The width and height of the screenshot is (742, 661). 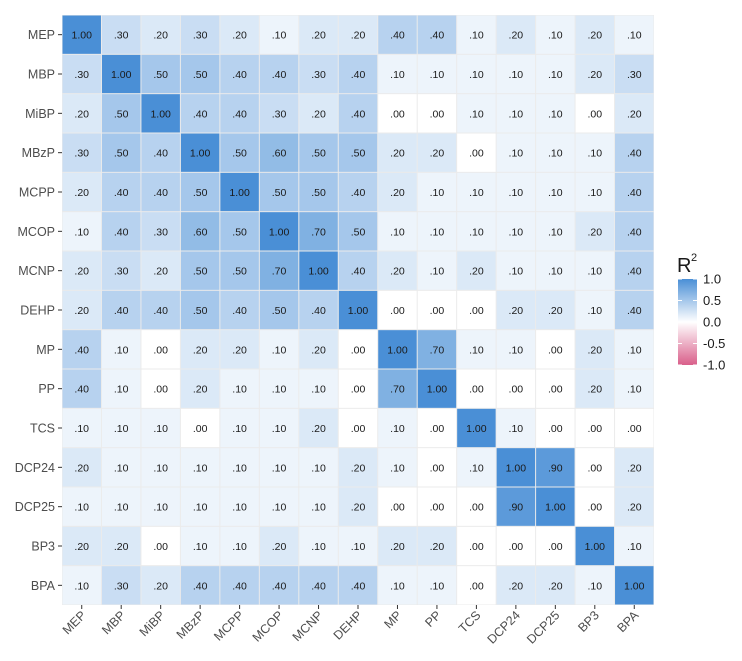 I want to click on x-tick-label: MCPP, so click(x=228, y=625).